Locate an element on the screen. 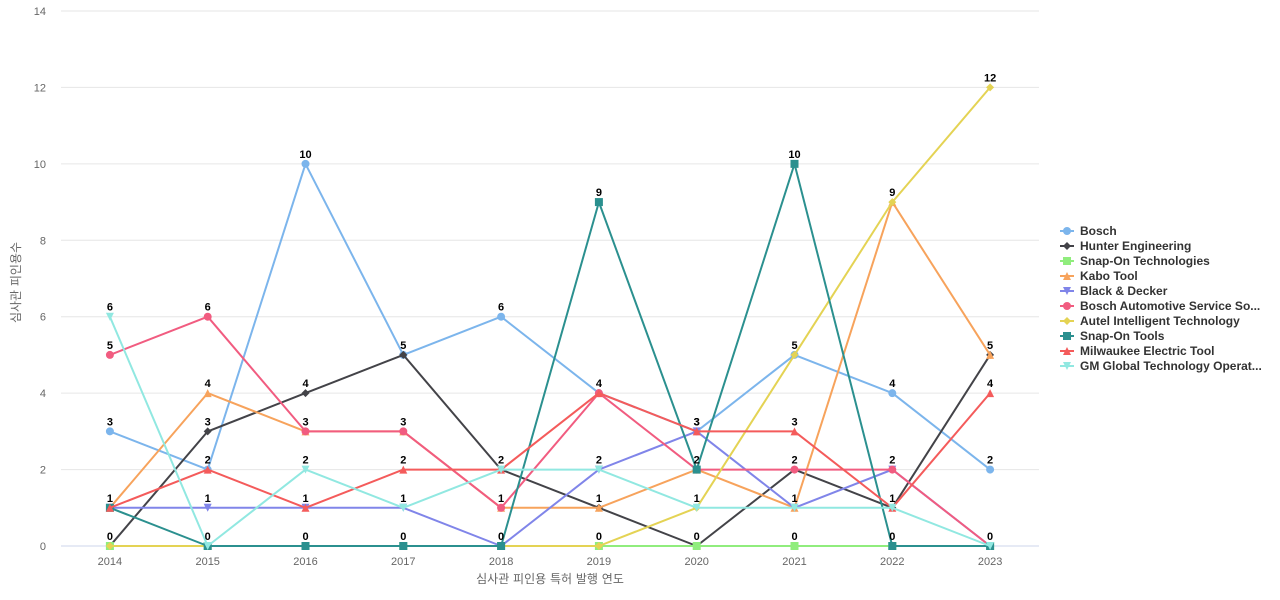 Image resolution: width=1280 pixels, height=600 pixels. x-tick-label: 2014 is located at coordinates (110, 562).